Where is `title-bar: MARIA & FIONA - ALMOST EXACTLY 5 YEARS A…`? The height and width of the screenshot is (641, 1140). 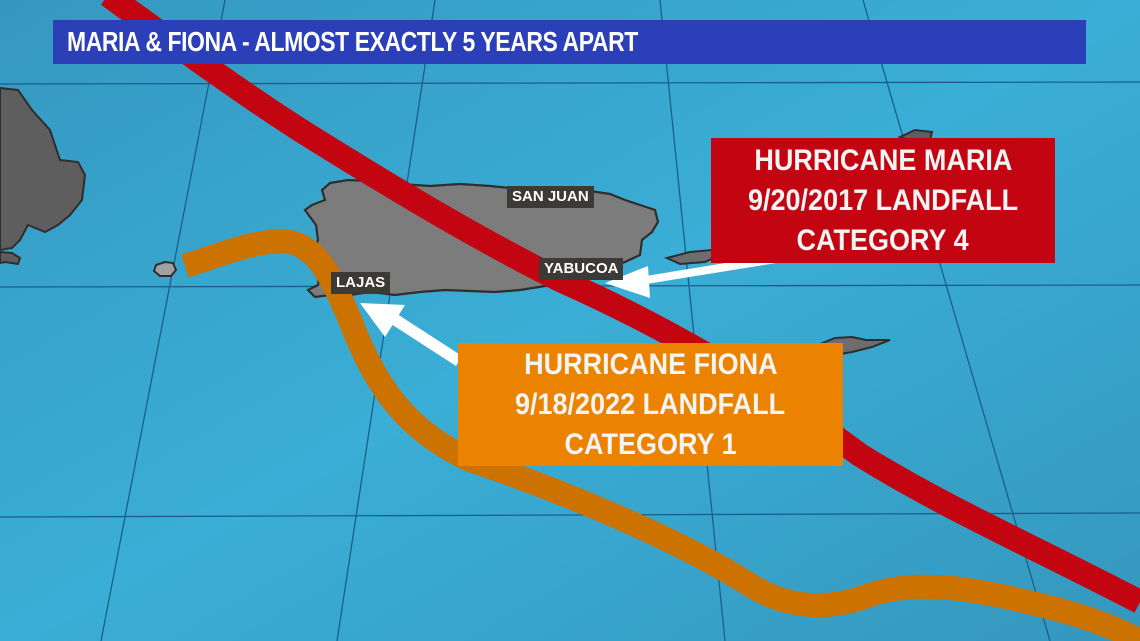
title-bar: MARIA & FIONA - ALMOST EXACTLY 5 YEARS A… is located at coordinates (569, 42).